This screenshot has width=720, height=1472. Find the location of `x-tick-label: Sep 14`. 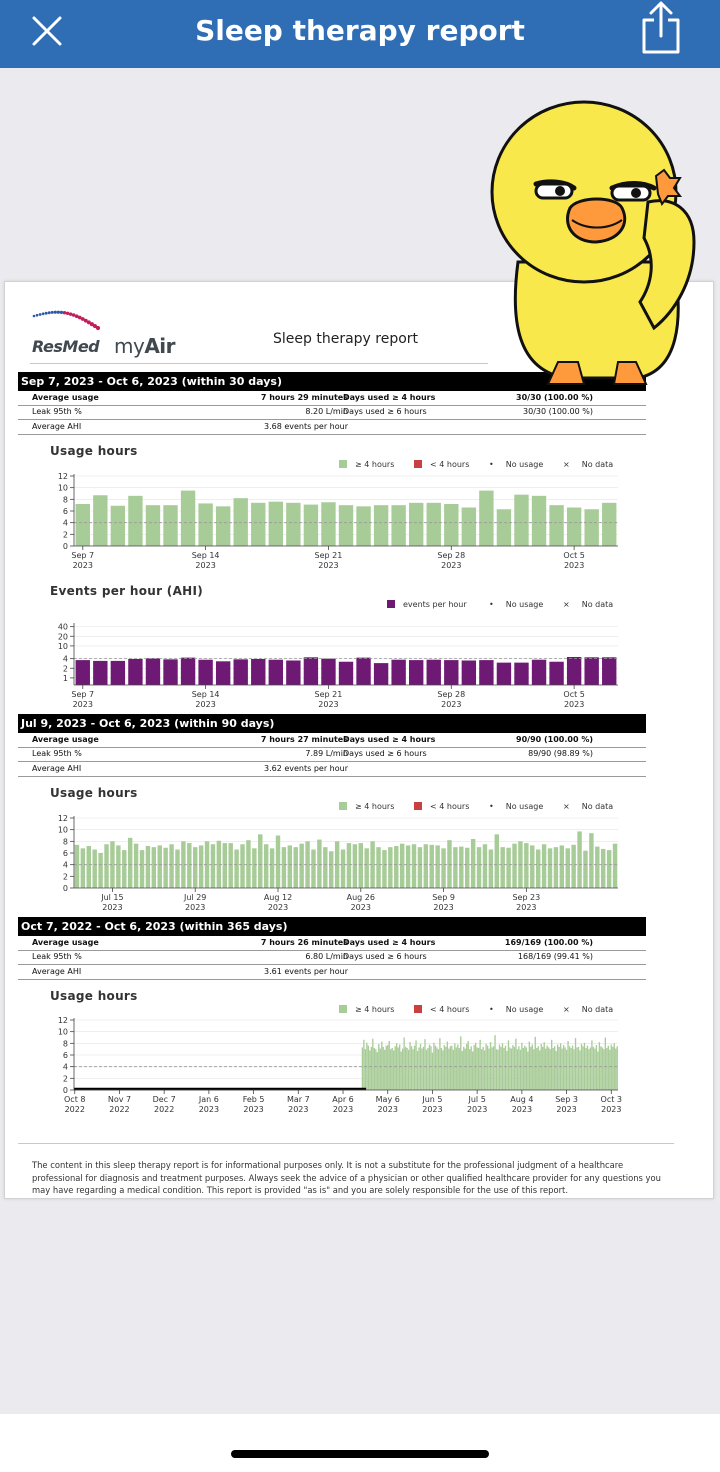

x-tick-label: Sep 14 is located at coordinates (206, 555).